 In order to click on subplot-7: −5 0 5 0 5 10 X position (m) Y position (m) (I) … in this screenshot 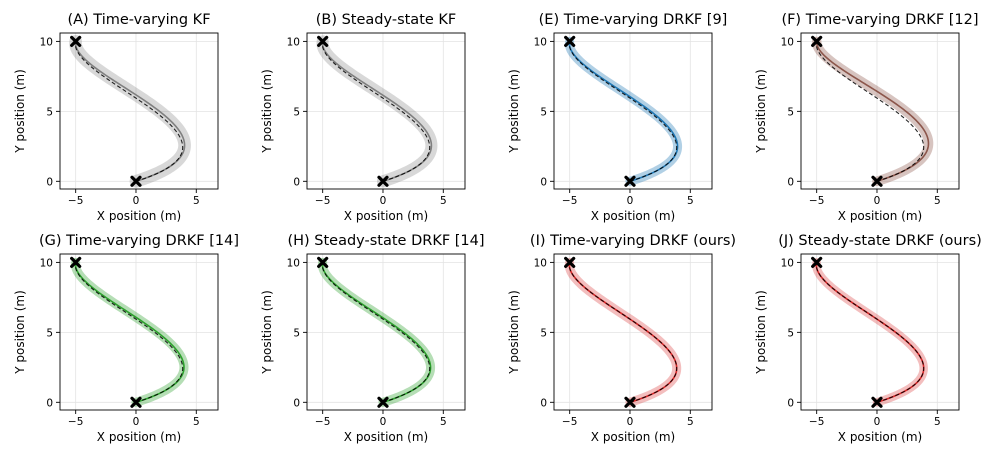, I will do `click(621, 338)`.